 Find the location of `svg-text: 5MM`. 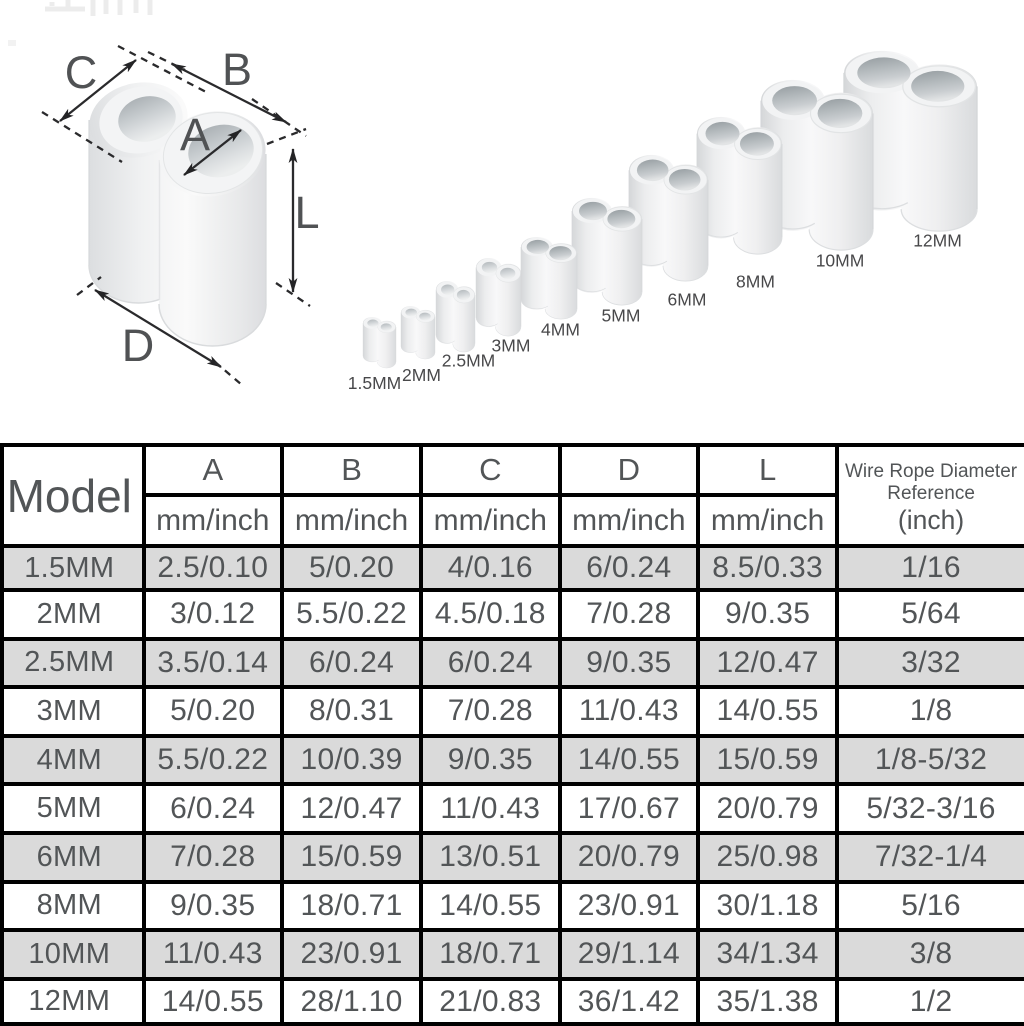

svg-text: 5MM is located at coordinates (621, 316).